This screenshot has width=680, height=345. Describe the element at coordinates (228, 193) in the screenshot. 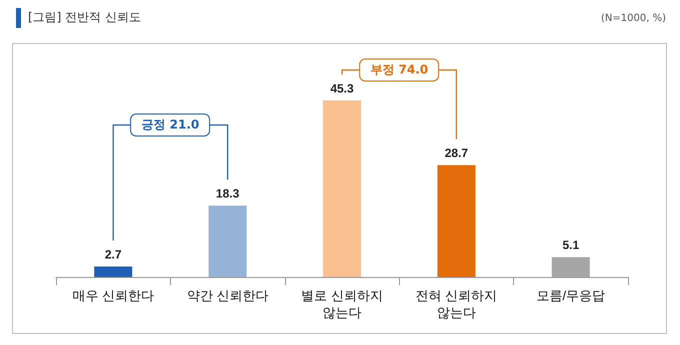

I see `data-label: 18.3` at that location.